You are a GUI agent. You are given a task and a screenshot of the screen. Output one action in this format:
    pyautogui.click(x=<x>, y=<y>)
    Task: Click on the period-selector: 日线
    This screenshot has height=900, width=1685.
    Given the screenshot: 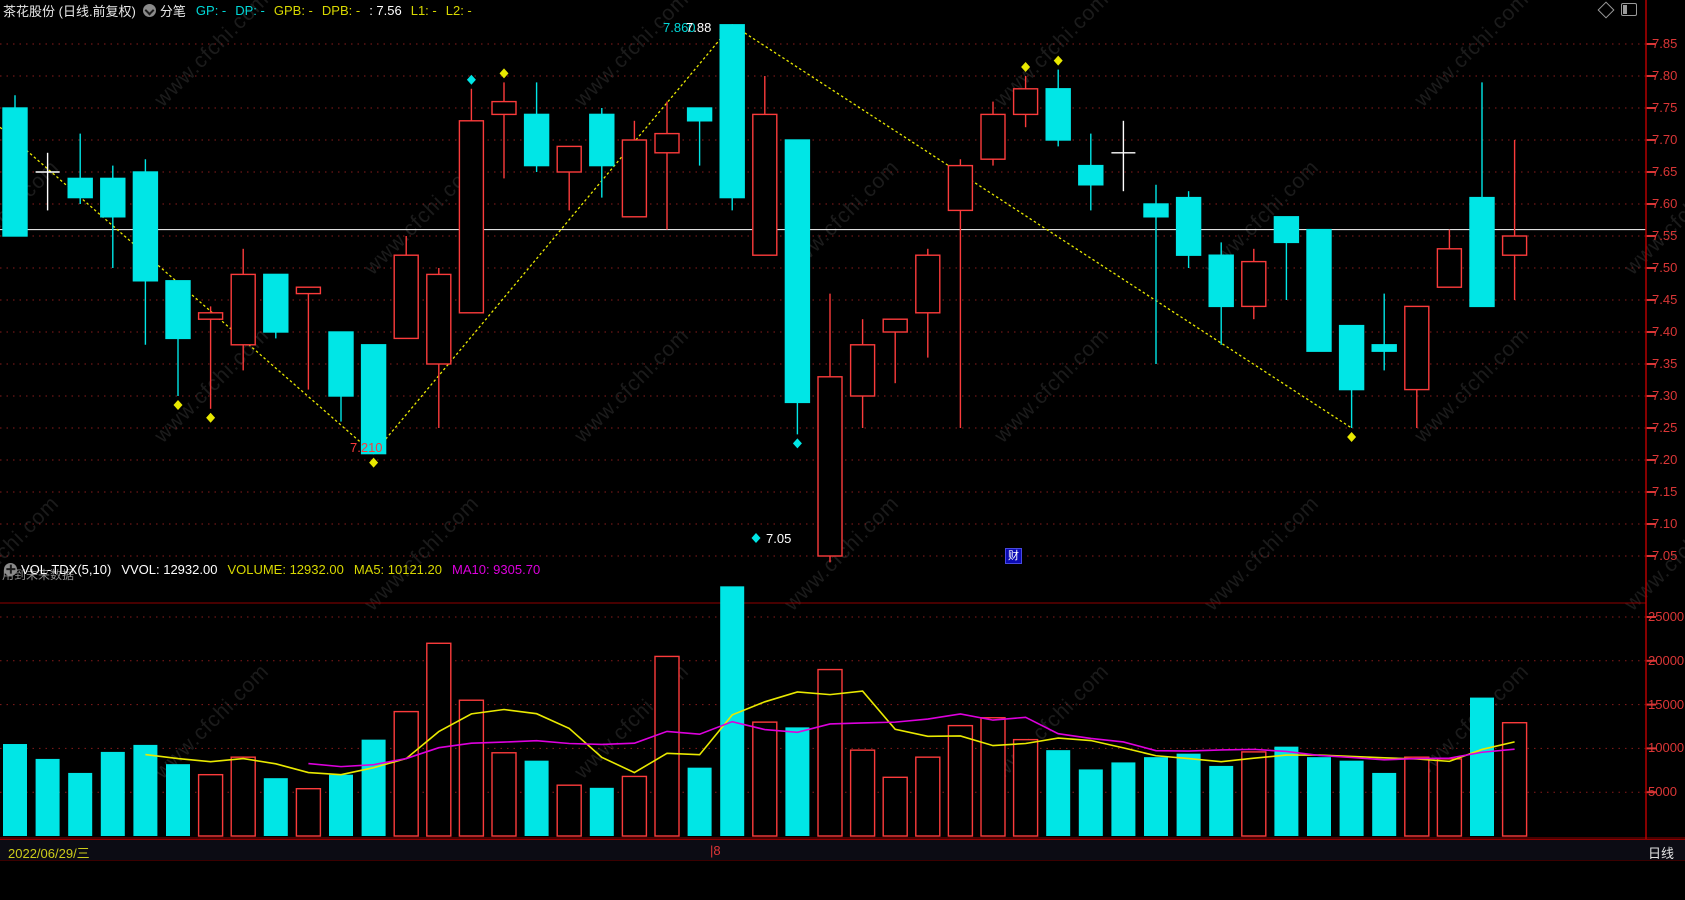 What is the action you would take?
    pyautogui.click(x=1661, y=853)
    